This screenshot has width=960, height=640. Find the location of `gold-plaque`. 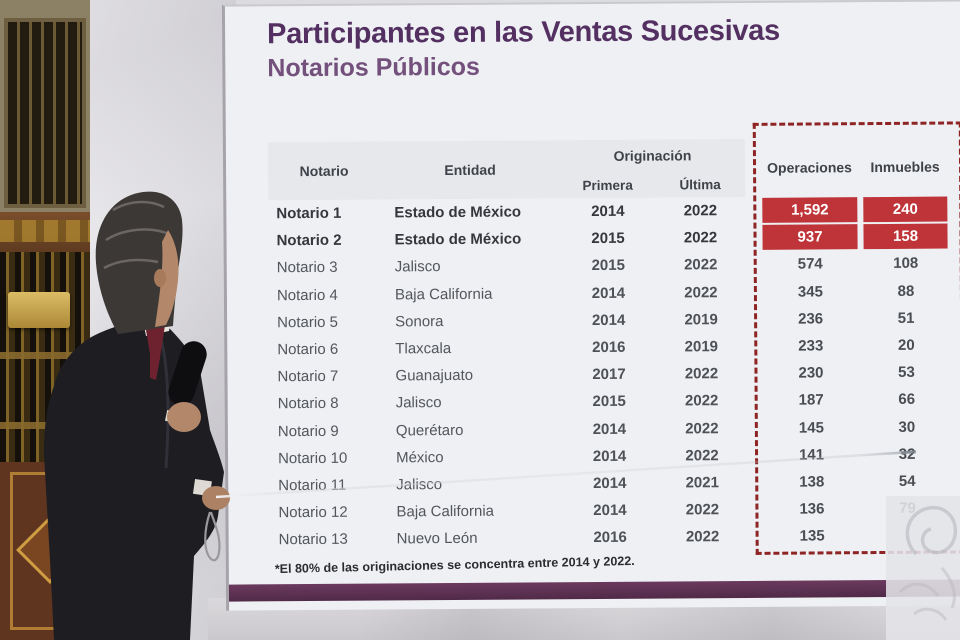

gold-plaque is located at coordinates (39, 310).